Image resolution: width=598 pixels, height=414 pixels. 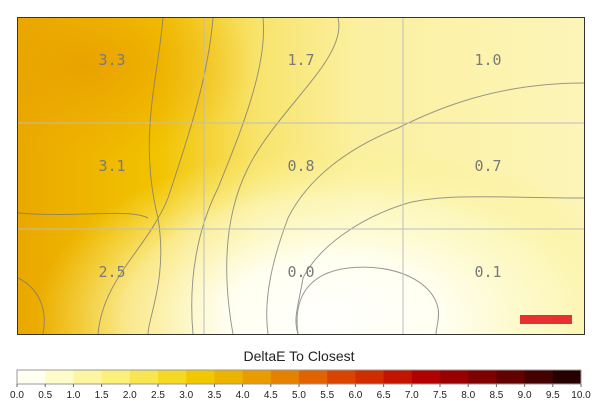 I want to click on colorbar-tick-label: 7.0, so click(x=412, y=395).